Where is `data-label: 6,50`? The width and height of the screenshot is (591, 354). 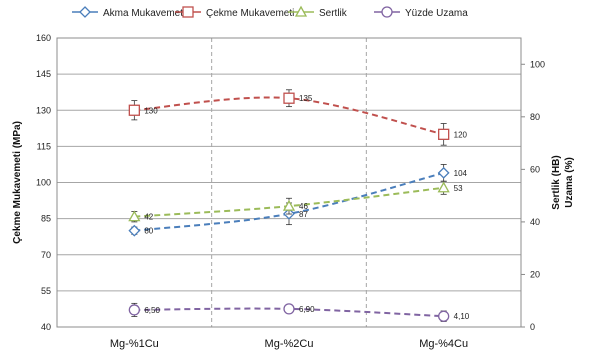
data-label: 6,50 is located at coordinates (152, 310).